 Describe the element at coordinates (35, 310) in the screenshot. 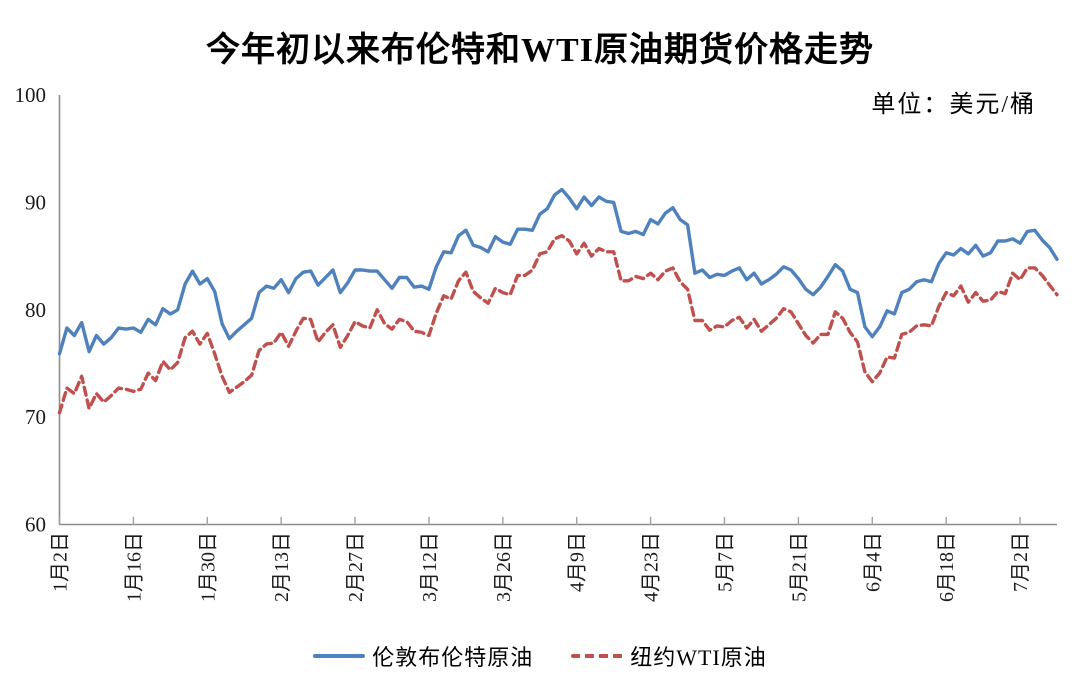

I see `y-tick-label: 80` at that location.